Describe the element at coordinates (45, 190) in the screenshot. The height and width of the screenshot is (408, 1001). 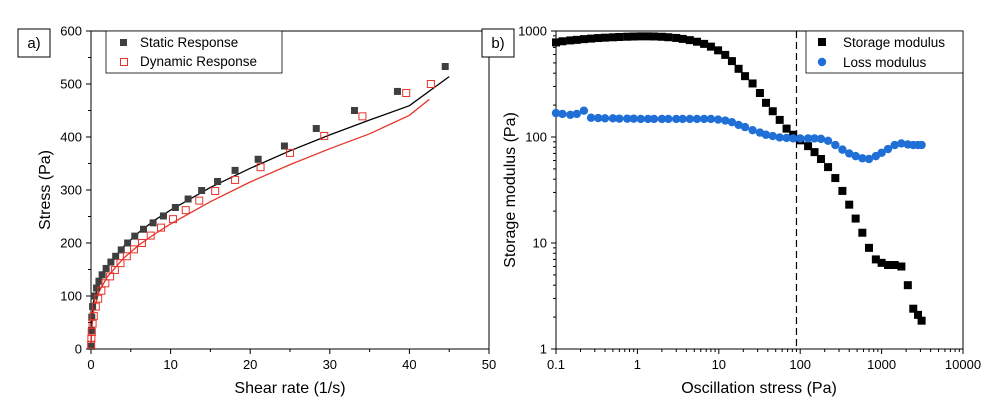
I see `y-axis-label-a: Stress (Pa)` at that location.